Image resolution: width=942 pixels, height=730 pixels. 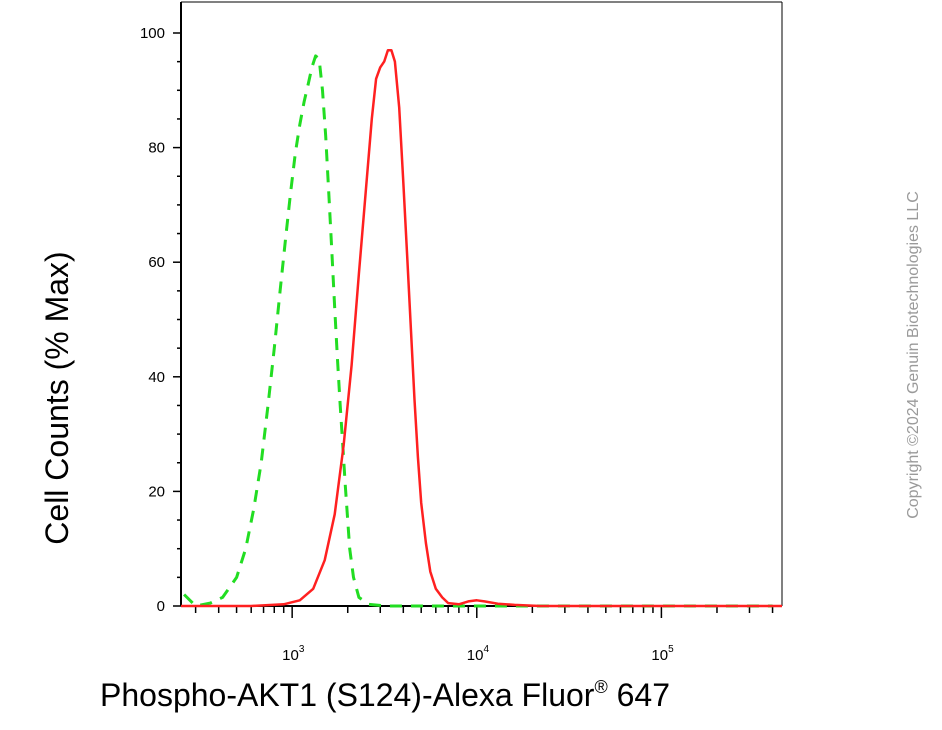 What do you see at coordinates (639, 695) in the screenshot?
I see `x-axis-title-suffix: 647` at bounding box center [639, 695].